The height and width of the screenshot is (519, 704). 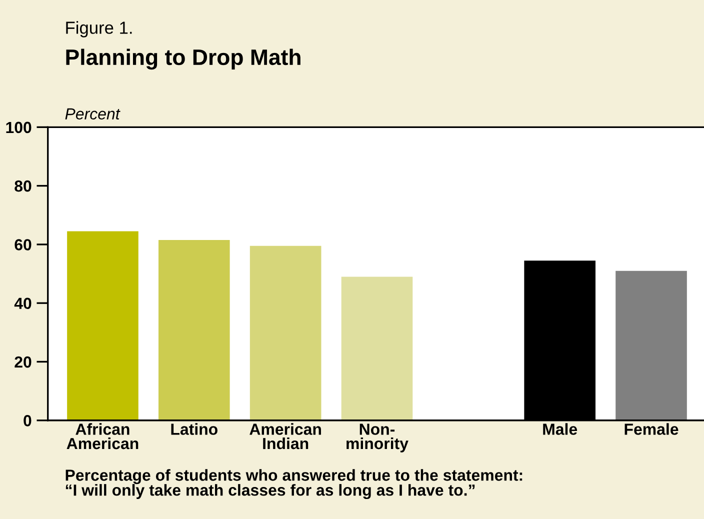 What do you see at coordinates (651, 429) in the screenshot?
I see `x-tick-label: Female` at bounding box center [651, 429].